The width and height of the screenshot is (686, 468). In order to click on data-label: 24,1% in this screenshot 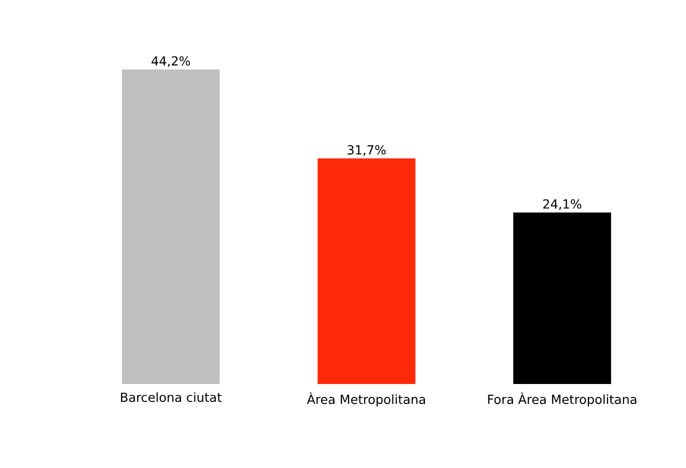, I will do `click(562, 204)`.